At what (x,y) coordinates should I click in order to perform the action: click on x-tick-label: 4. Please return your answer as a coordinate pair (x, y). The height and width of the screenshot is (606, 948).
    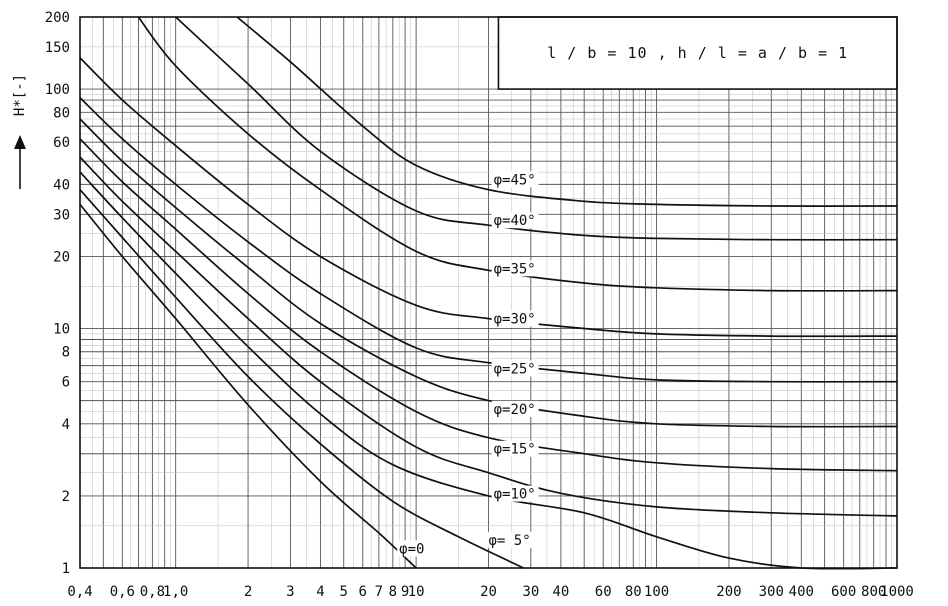
    Looking at the image, I should click on (320, 592).